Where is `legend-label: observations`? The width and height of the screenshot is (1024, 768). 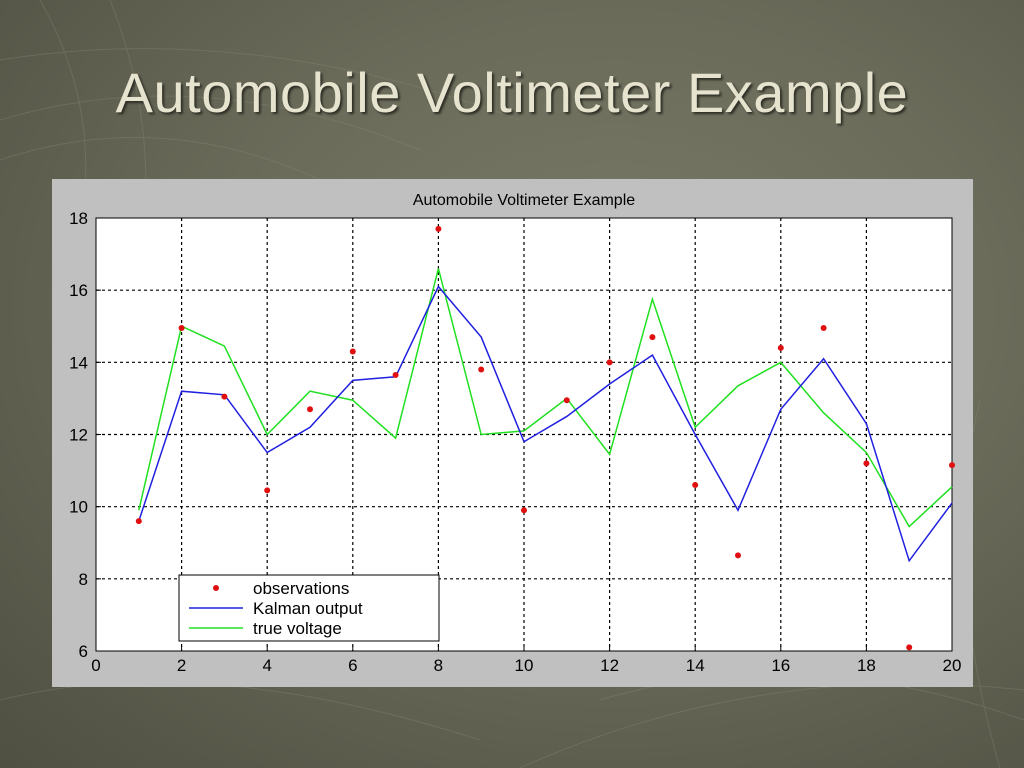
legend-label: observations is located at coordinates (301, 588).